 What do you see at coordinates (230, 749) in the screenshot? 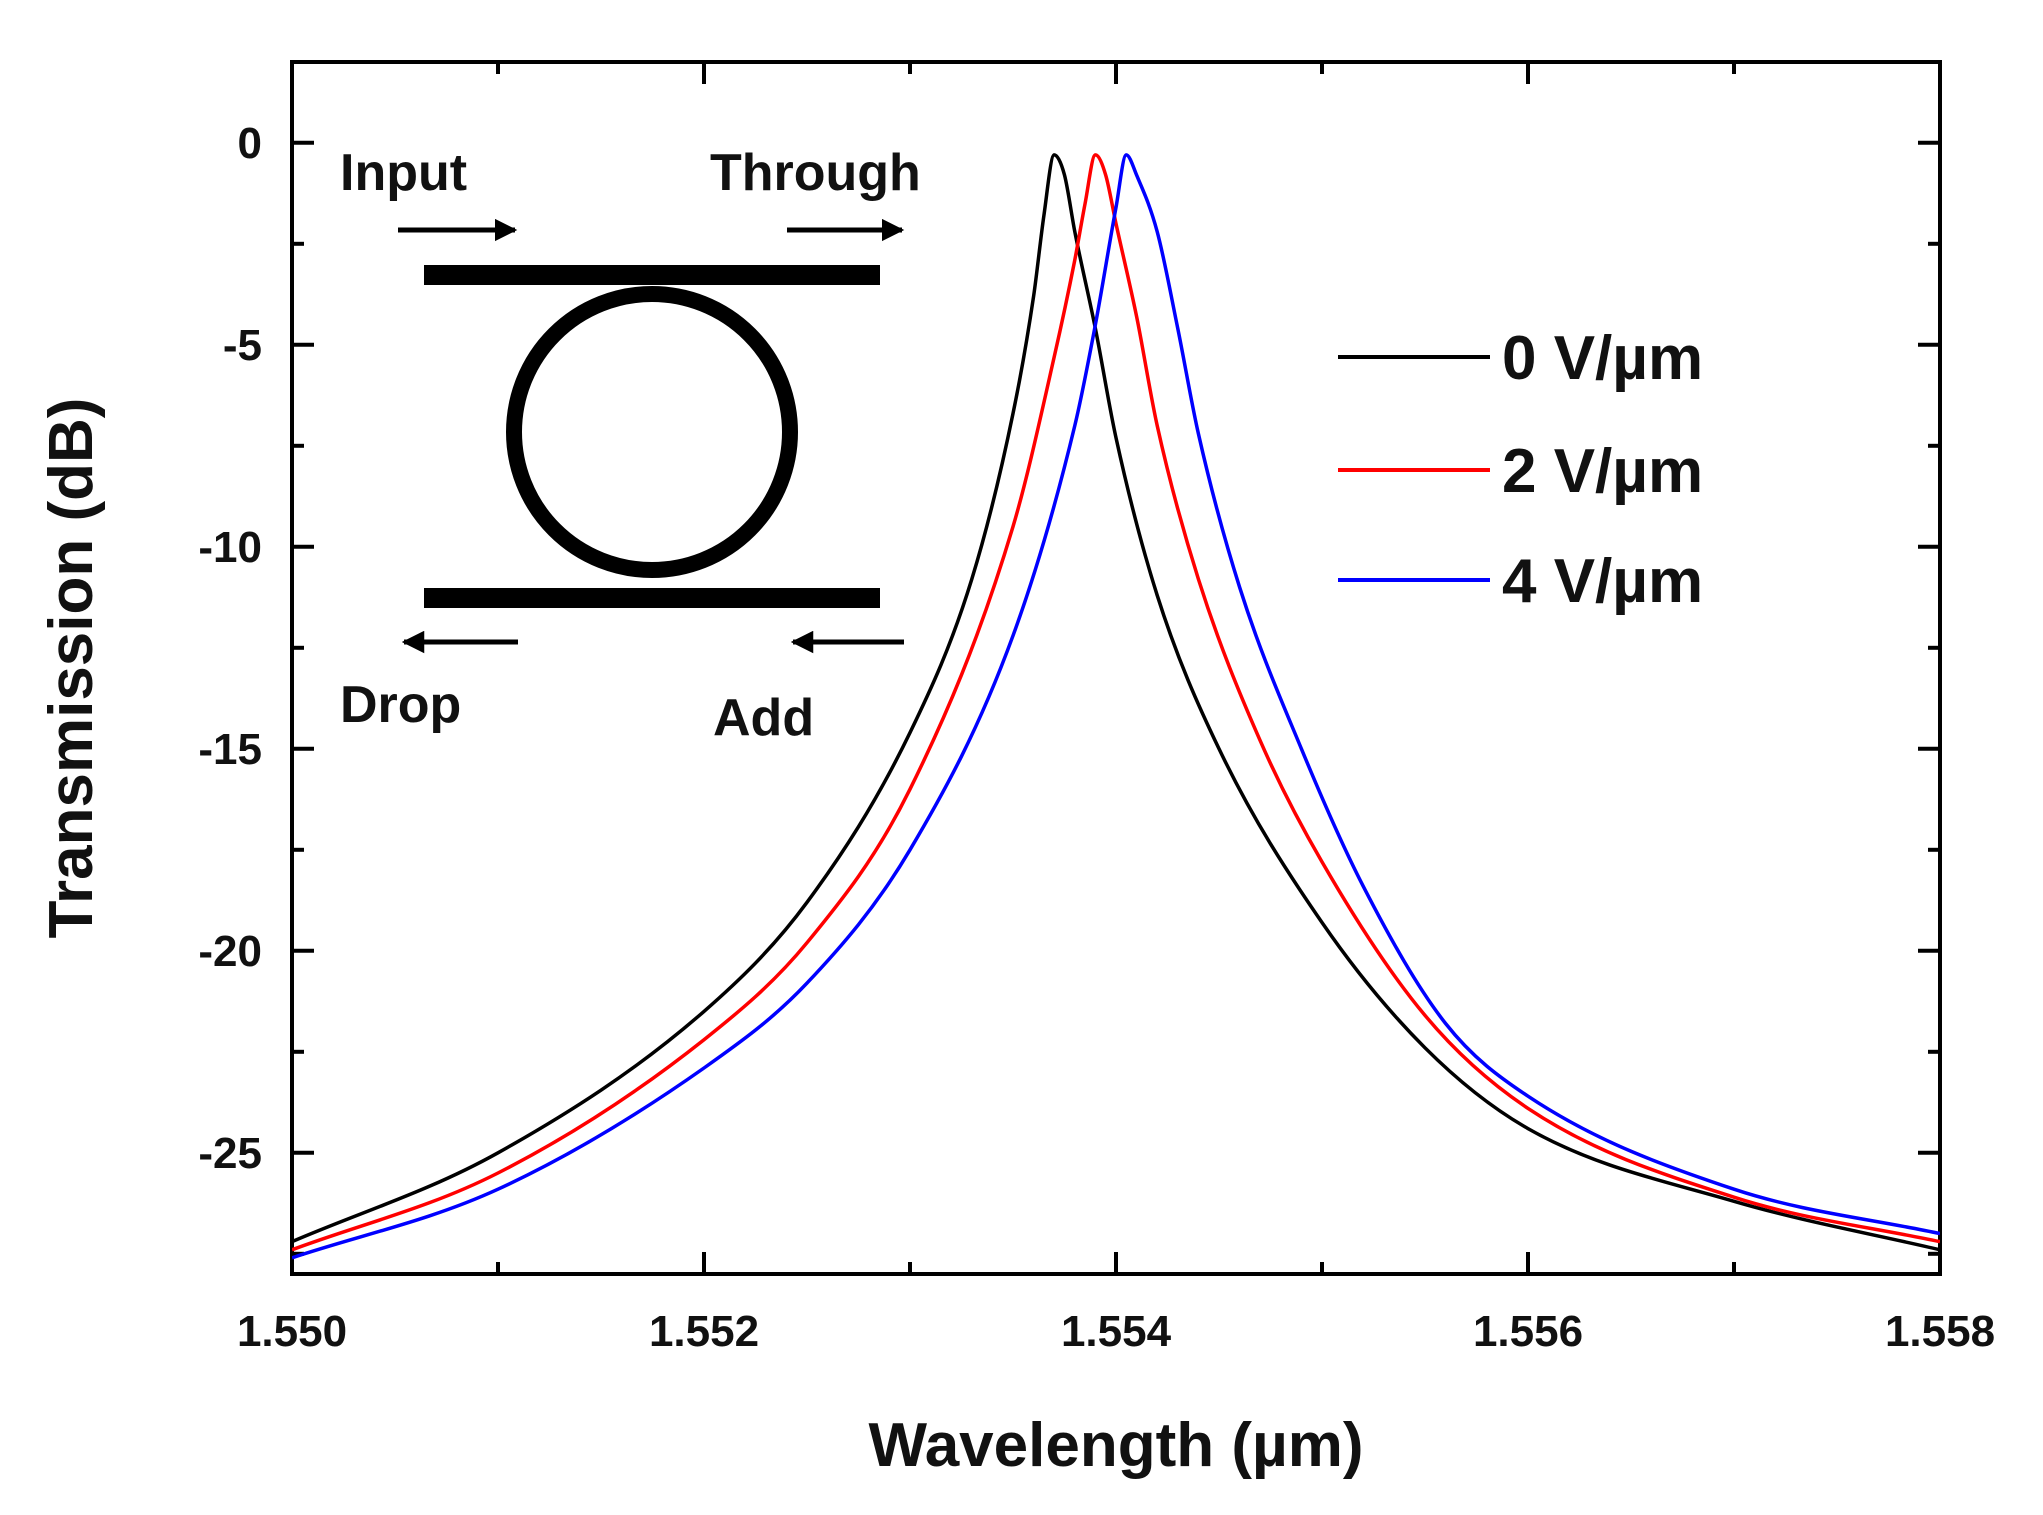
I see `y-tick-label: -15` at bounding box center [230, 749].